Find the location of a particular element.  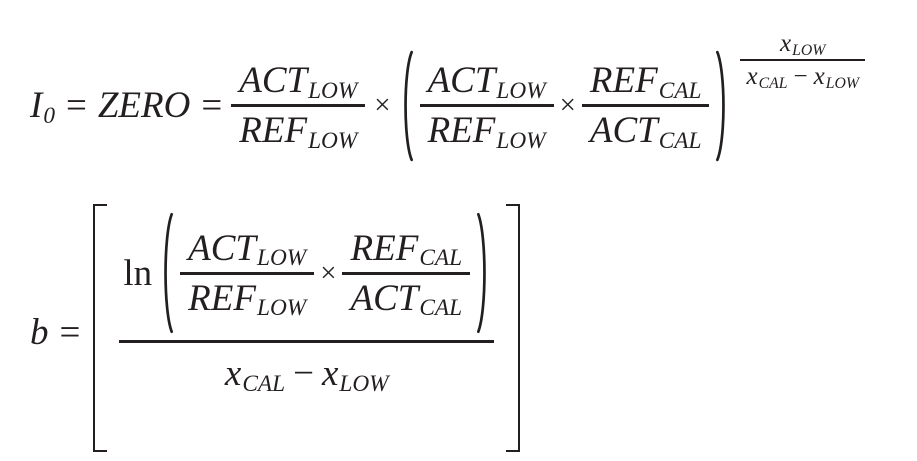

exponent: xLOW xCAL − xLOW is located at coordinates (802, 55).